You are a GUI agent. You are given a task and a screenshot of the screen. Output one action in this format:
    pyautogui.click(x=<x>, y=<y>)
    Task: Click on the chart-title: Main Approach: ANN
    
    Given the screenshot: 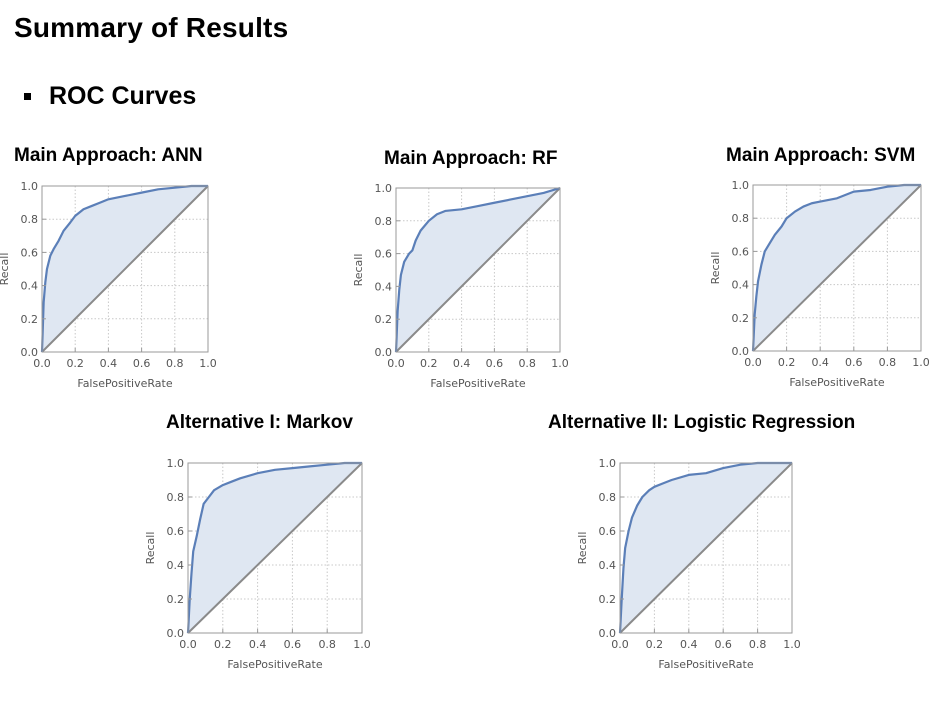 What is the action you would take?
    pyautogui.click(x=108, y=155)
    